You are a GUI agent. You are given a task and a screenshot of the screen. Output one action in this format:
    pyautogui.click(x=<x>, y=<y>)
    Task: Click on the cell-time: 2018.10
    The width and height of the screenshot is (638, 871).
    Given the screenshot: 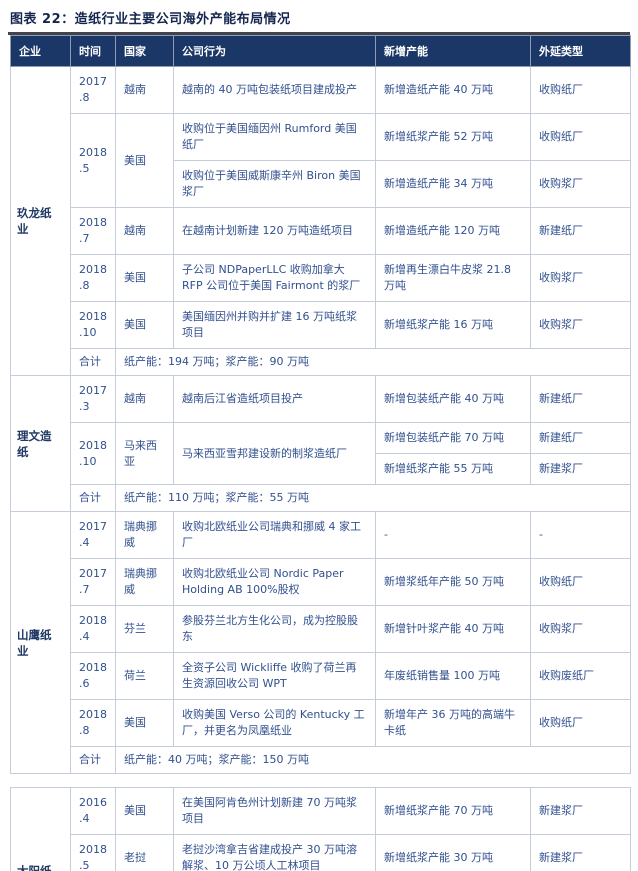 What is the action you would take?
    pyautogui.click(x=93, y=325)
    